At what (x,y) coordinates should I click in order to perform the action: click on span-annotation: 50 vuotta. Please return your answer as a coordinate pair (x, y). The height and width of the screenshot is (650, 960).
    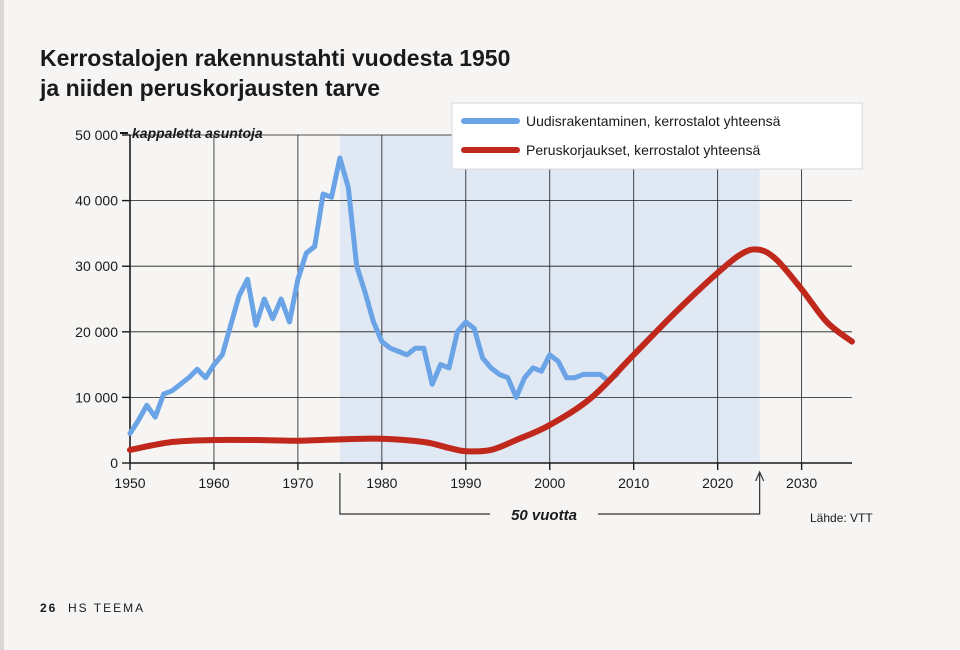
    Looking at the image, I should click on (552, 497).